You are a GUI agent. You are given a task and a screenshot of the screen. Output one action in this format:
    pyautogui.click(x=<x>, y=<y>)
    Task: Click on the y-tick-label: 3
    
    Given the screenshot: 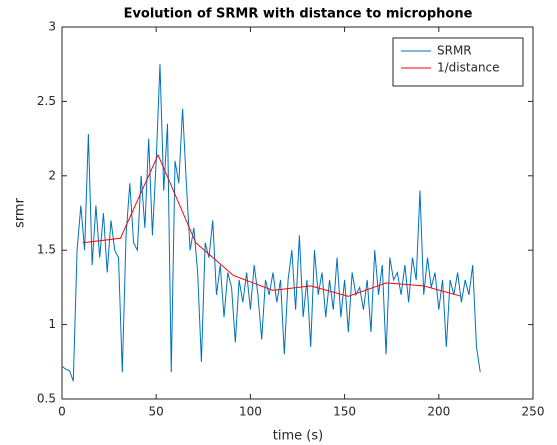 What is the action you would take?
    pyautogui.click(x=52, y=27)
    